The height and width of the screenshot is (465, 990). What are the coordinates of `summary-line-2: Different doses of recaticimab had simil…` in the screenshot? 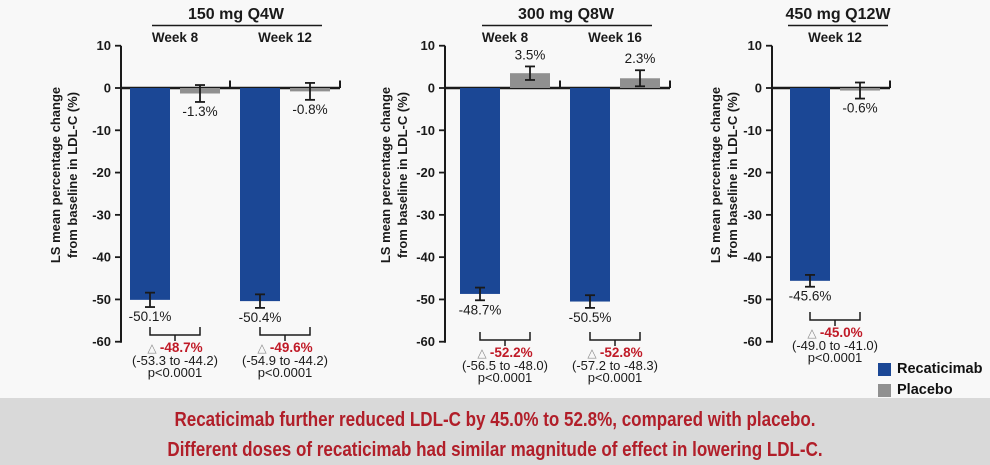 It's located at (495, 449).